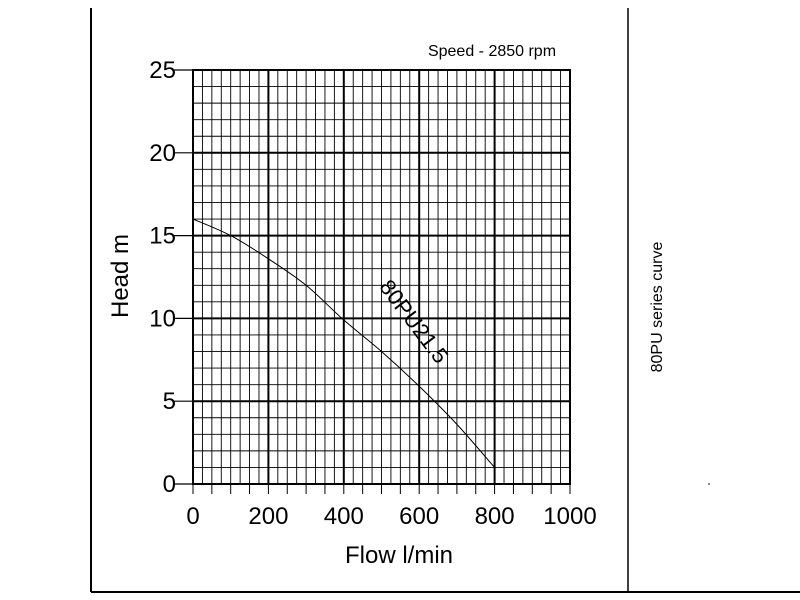  What do you see at coordinates (162, 70) in the screenshot?
I see `y-tick-label: 25` at bounding box center [162, 70].